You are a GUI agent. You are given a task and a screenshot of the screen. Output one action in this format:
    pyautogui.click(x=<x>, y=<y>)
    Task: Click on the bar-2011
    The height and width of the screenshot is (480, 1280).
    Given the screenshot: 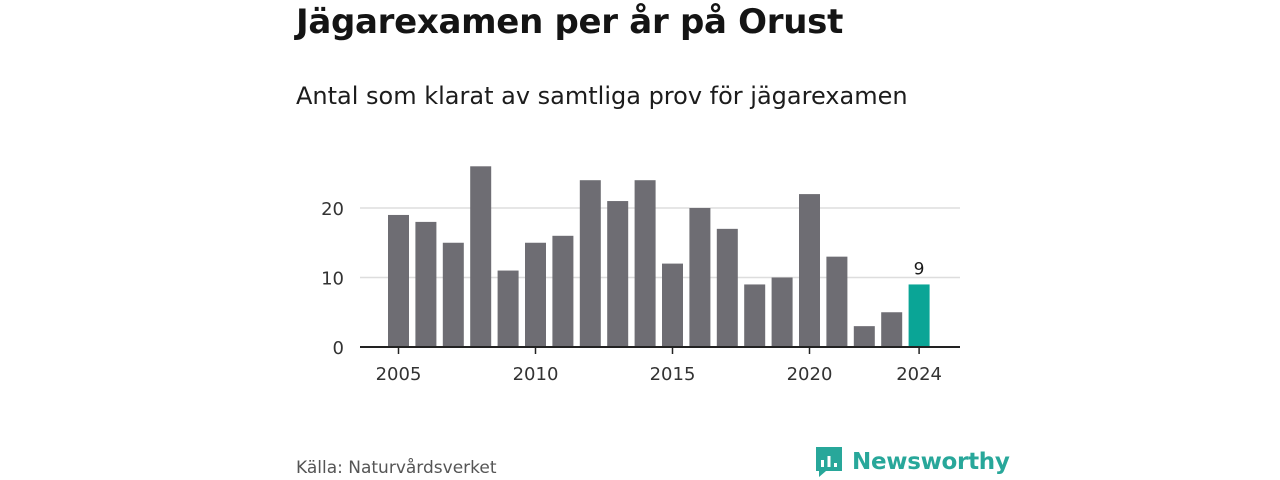 What is the action you would take?
    pyautogui.click(x=563, y=291)
    